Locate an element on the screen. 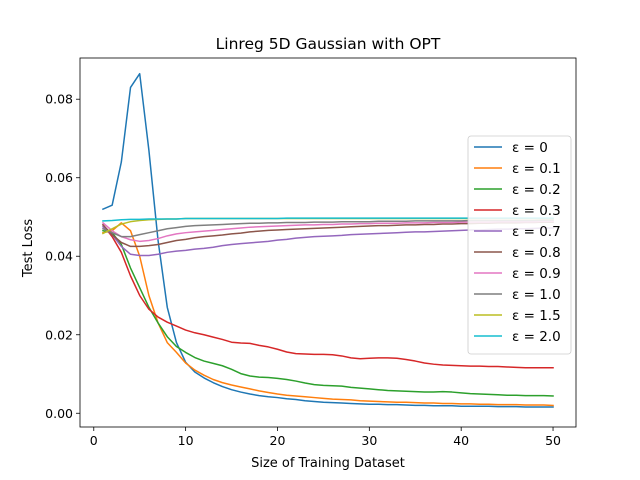 The image size is (640, 480). y-tick-label: 0.08 is located at coordinates (59, 99).